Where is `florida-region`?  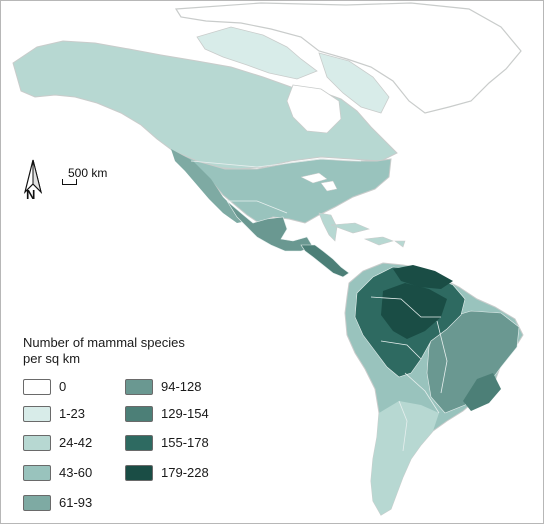 florida-region is located at coordinates (328, 227).